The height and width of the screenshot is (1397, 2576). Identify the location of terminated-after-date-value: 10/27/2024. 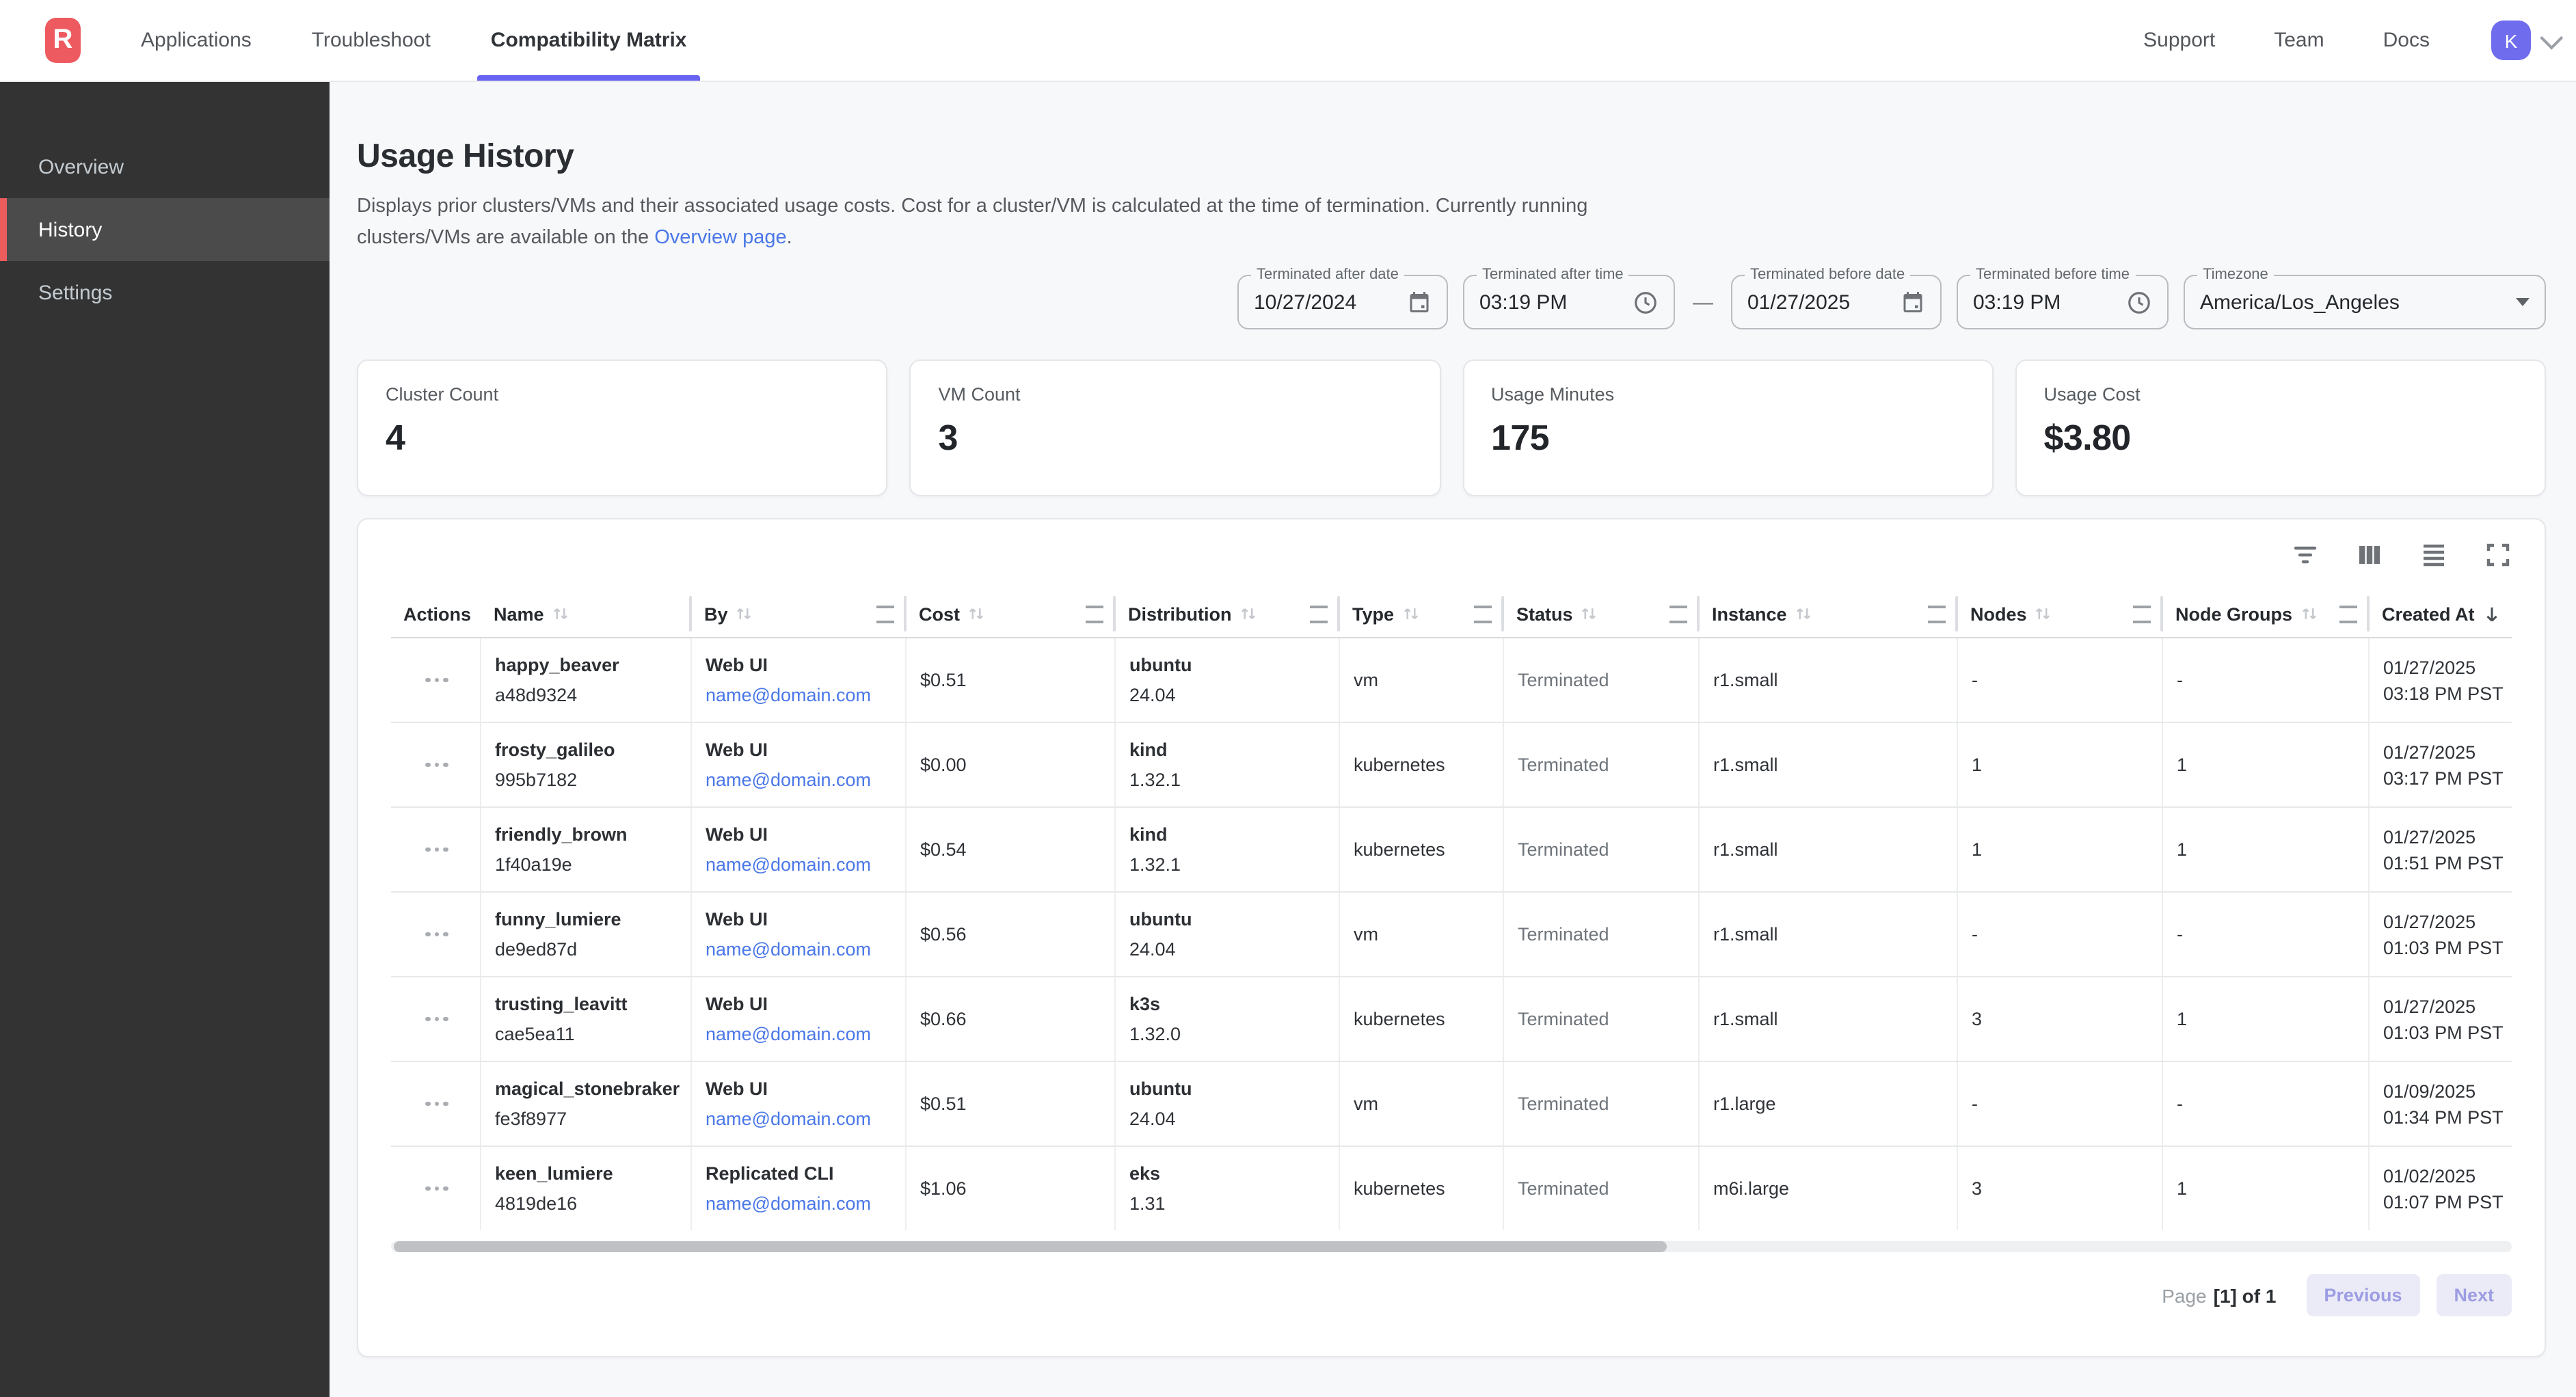
(1305, 302).